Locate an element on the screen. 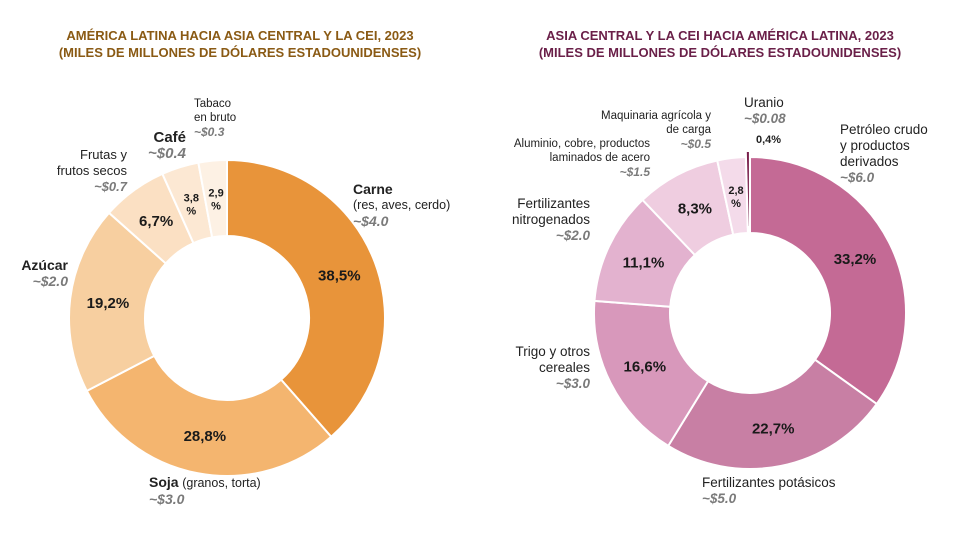 This screenshot has height=540, width=960. label-name: Frutas y is located at coordinates (103, 154).